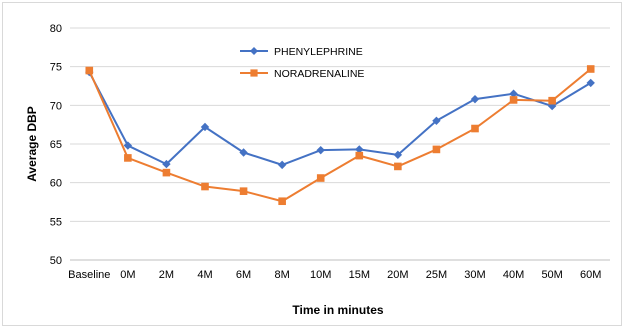 This screenshot has width=626, height=330. I want to click on y-tick-label: 50, so click(56, 261).